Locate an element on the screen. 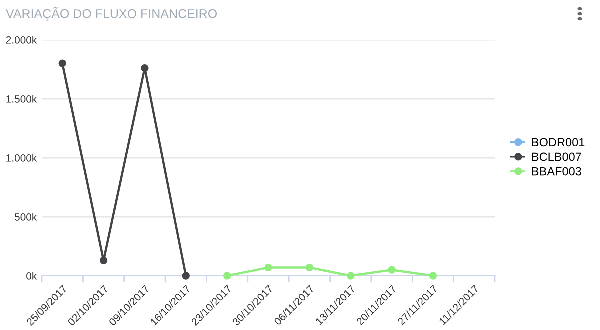  legend-label: BBAF003 is located at coordinates (557, 171).